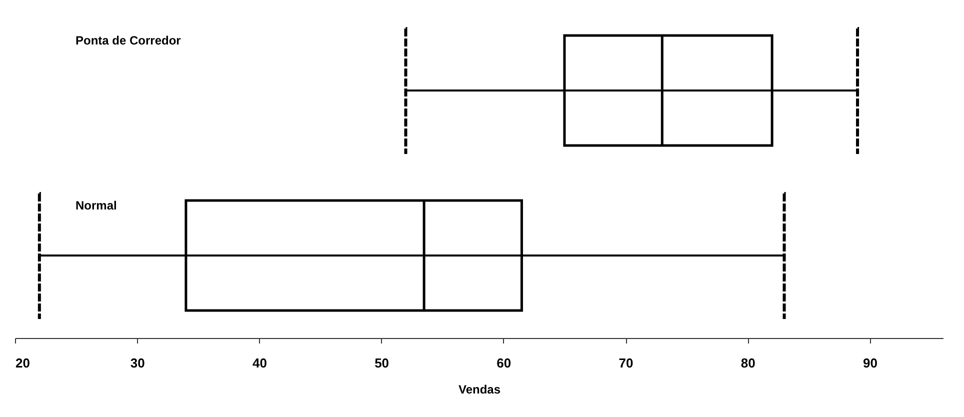 Image resolution: width=964 pixels, height=417 pixels. I want to click on x-axis-title: Vendas, so click(479, 389).